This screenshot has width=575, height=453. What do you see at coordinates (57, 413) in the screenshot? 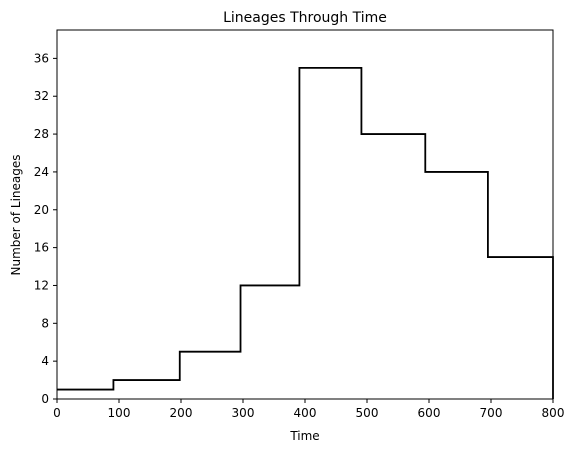
I see `x-tick-label: 0` at bounding box center [57, 413].